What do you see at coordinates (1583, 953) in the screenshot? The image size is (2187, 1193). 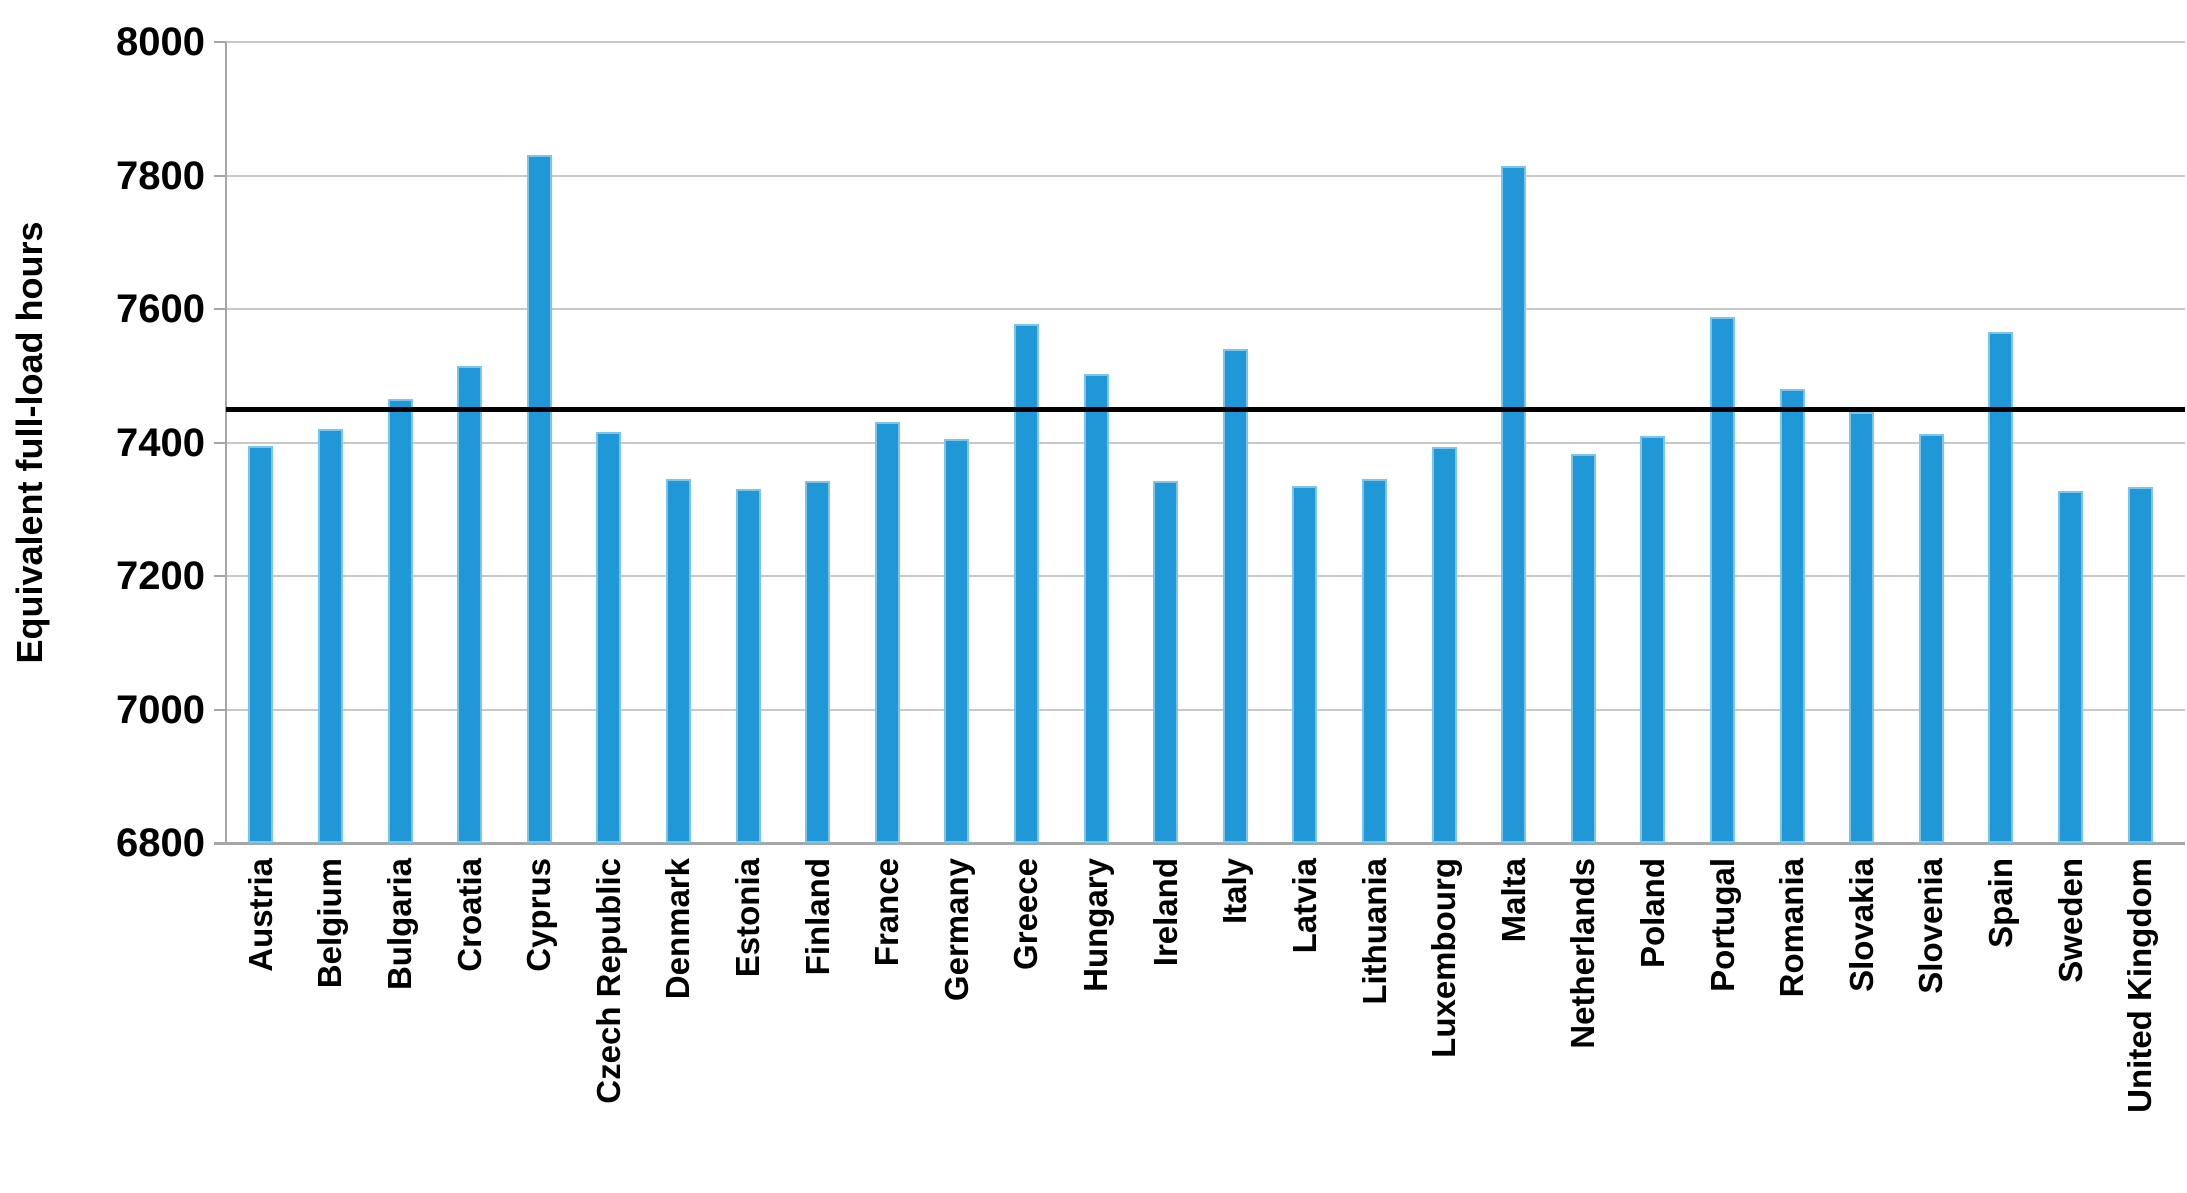 I see `x-axis-label-netherlands: Netherlands` at bounding box center [1583, 953].